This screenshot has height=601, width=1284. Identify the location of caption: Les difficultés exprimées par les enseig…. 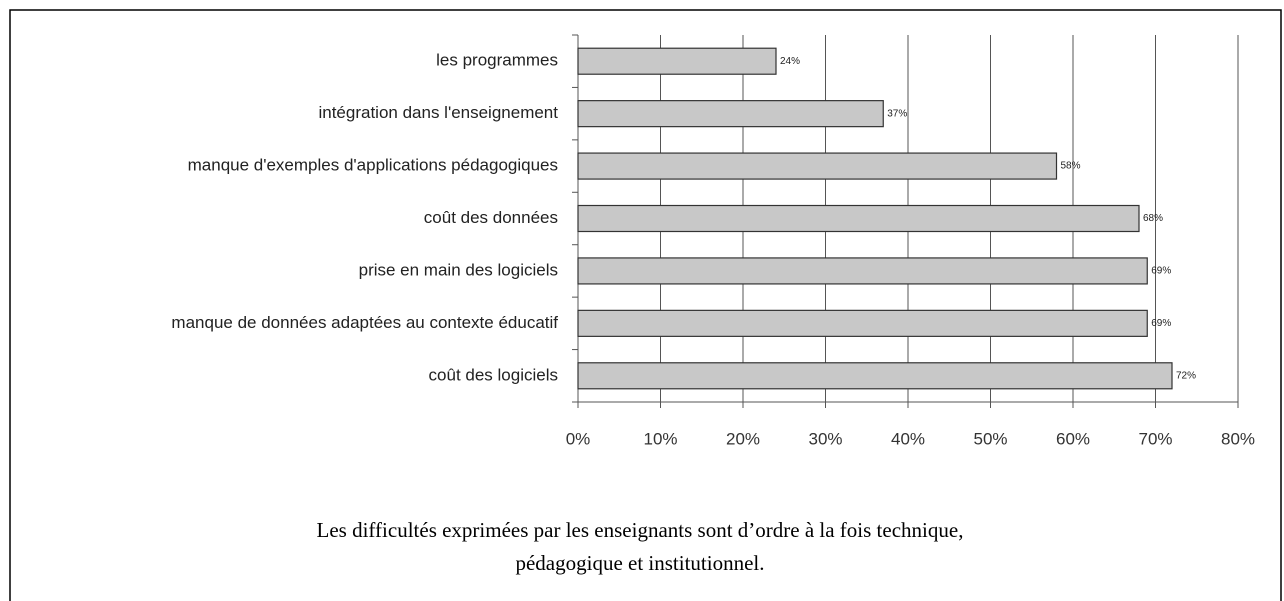
(640, 530).